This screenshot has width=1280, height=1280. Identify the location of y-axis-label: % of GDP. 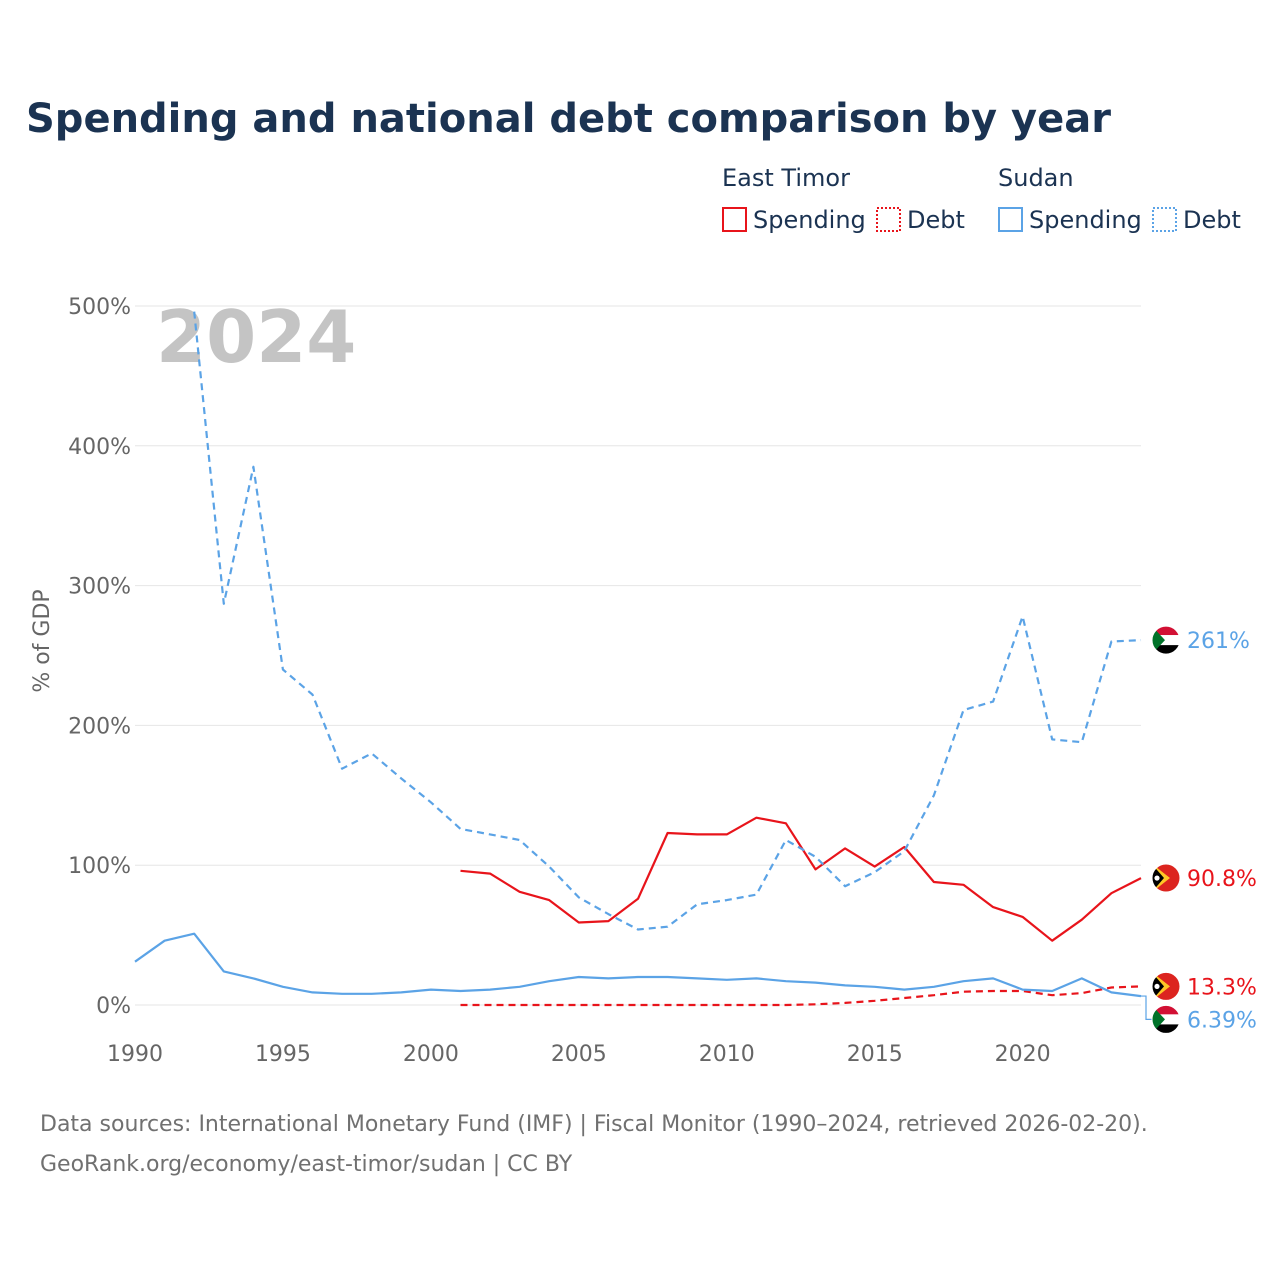
(42, 640).